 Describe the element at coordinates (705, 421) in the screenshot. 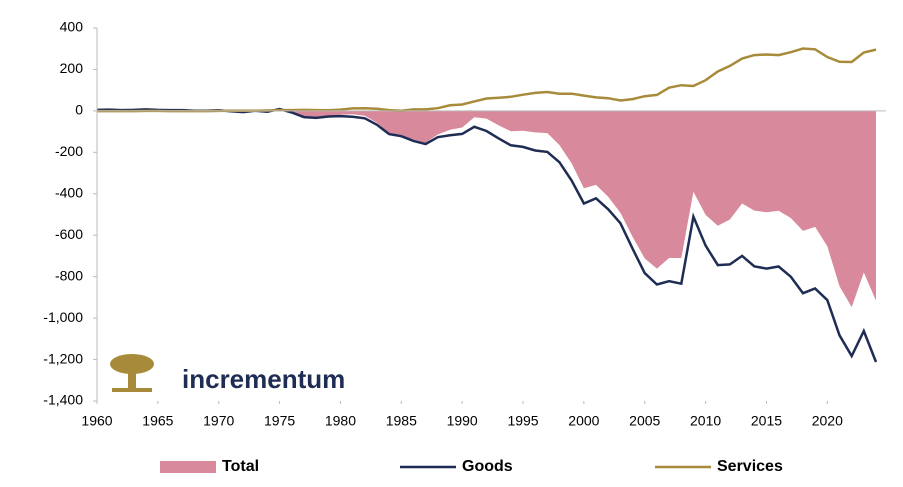

I see `x-tick-label: 2010` at that location.